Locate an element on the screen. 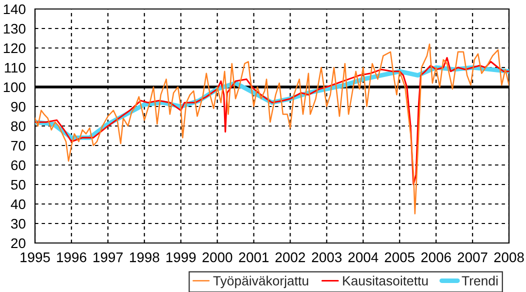  y-tick-label: 80 is located at coordinates (18, 126).